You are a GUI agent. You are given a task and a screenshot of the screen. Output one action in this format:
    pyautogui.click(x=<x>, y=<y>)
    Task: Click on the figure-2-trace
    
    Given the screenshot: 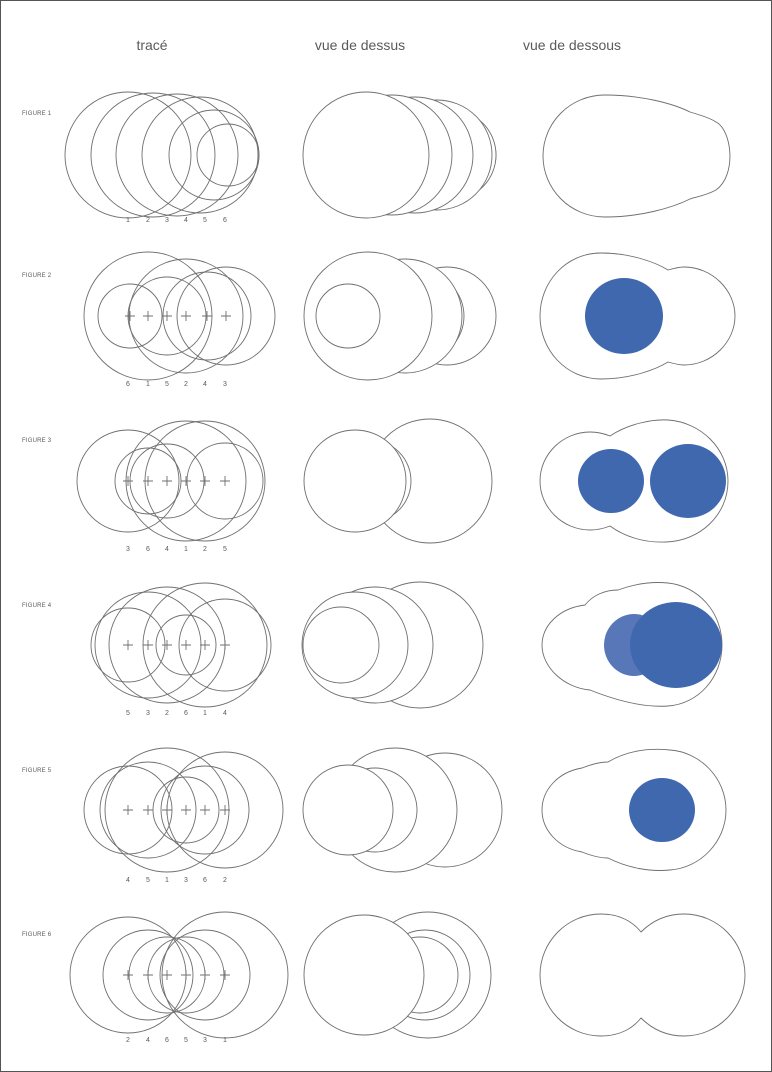 What is the action you would take?
    pyautogui.click(x=179, y=316)
    